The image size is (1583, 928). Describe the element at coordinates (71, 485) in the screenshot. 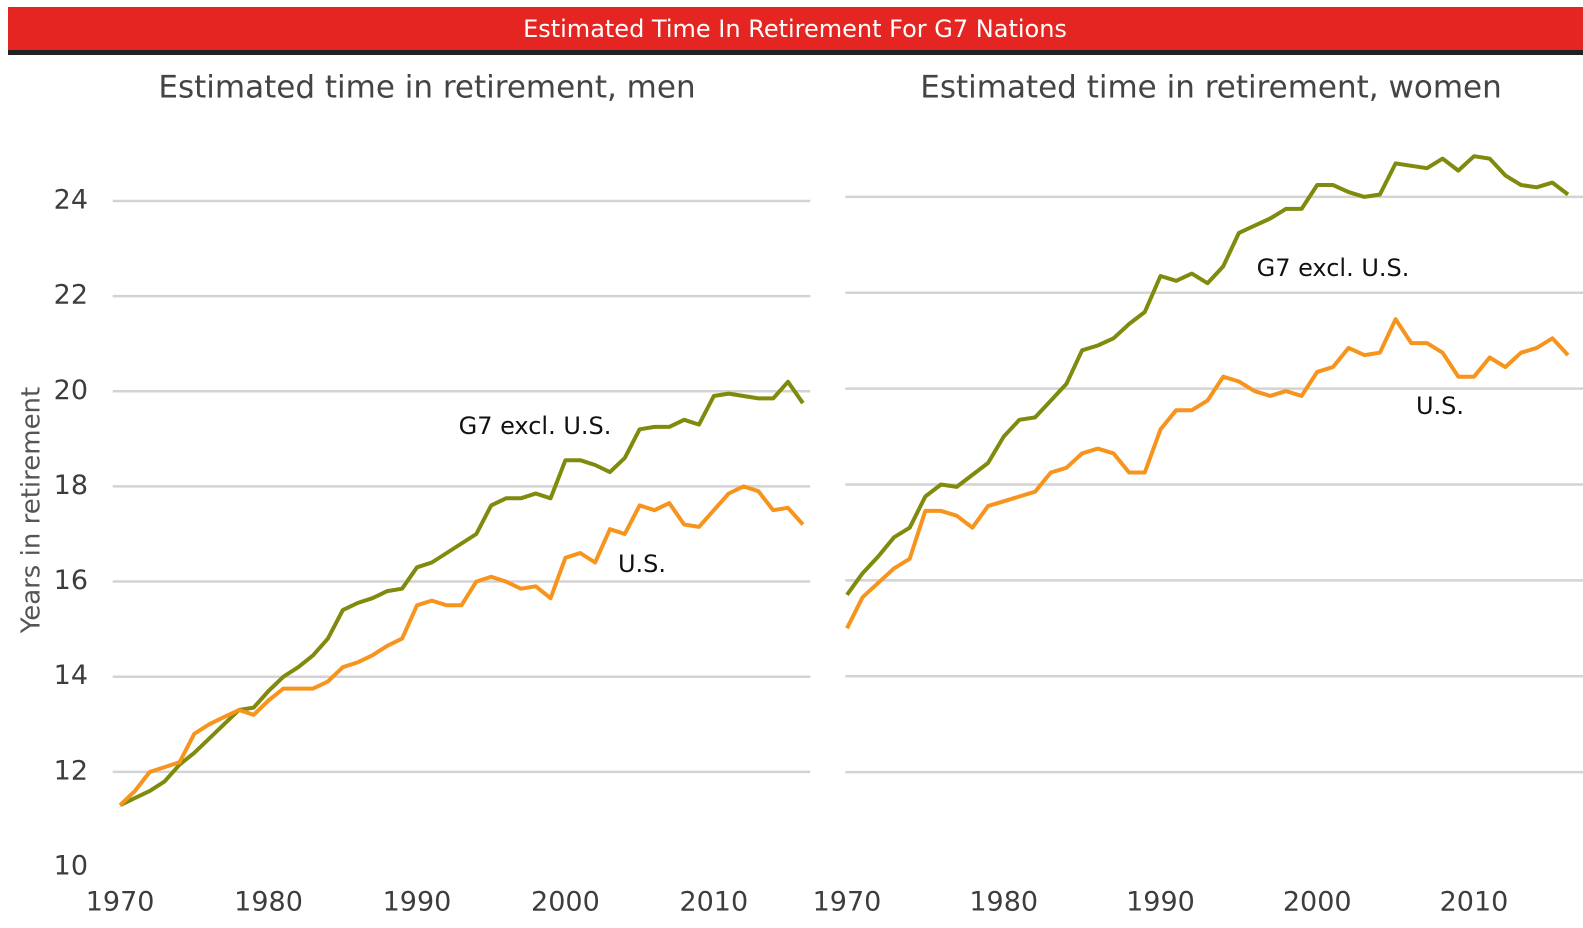

I see `y-tick-label: 18` at that location.